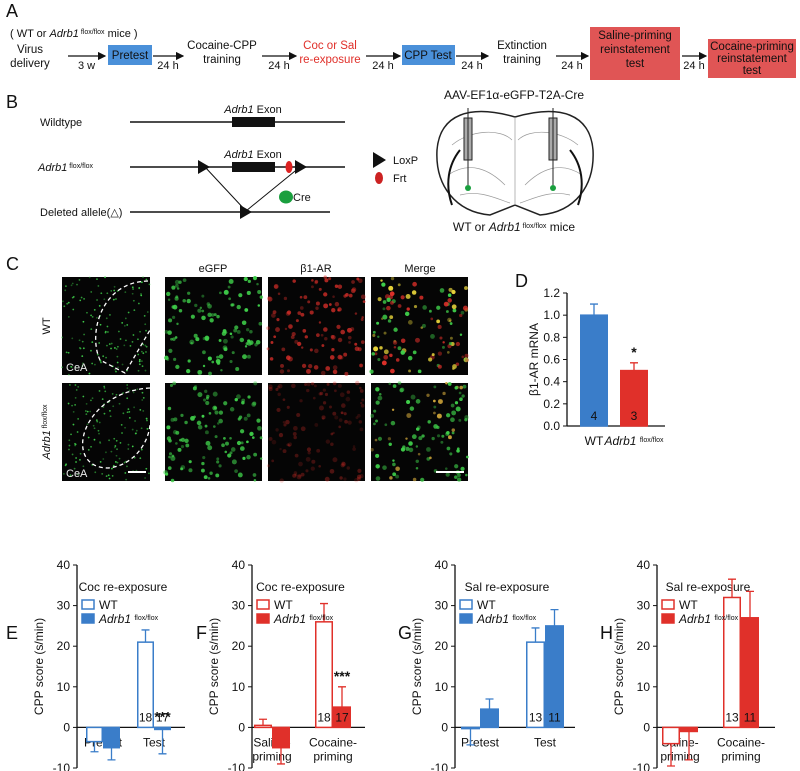 Image resolution: width=800 pixels, height=771 pixels. Describe the element at coordinates (237, 766) in the screenshot. I see `y-tick-label: -10` at that location.